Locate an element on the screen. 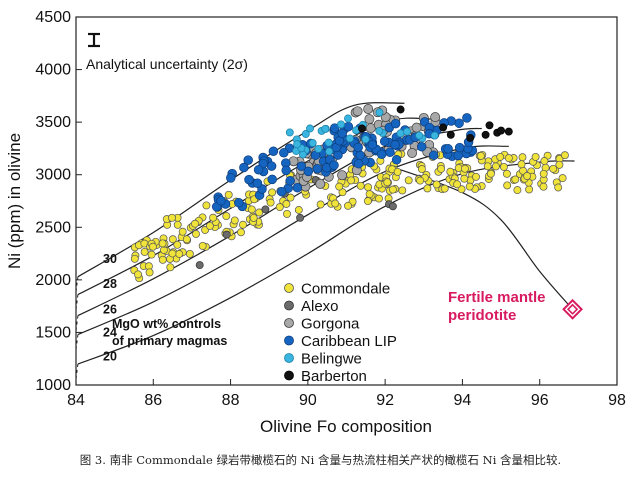 The image size is (641, 484). curve-labels: 30 28 26 24 20 is located at coordinates (110, 308).